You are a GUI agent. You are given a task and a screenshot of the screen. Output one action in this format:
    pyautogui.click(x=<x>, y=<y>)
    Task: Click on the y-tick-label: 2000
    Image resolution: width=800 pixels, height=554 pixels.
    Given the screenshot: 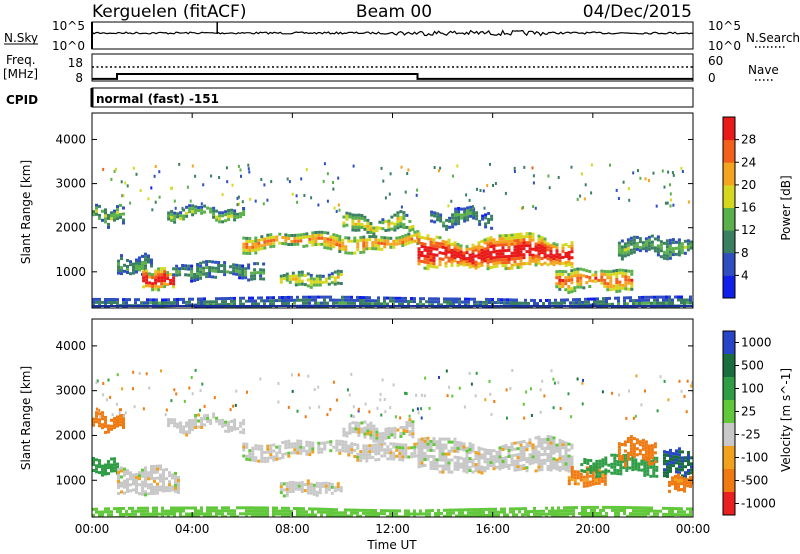 What is the action you would take?
    pyautogui.click(x=70, y=435)
    